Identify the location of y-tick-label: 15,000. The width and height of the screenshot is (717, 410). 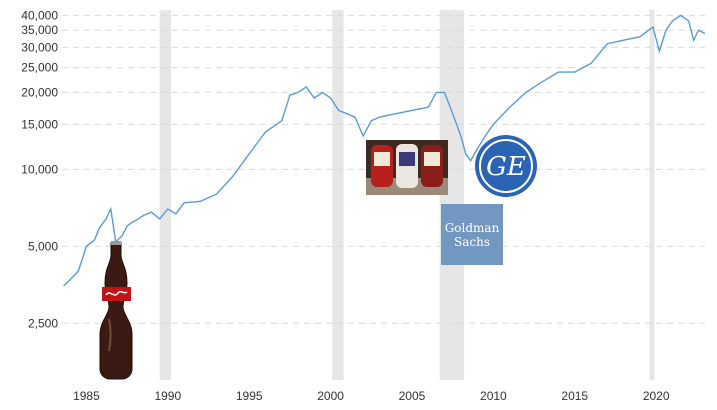
(39, 124).